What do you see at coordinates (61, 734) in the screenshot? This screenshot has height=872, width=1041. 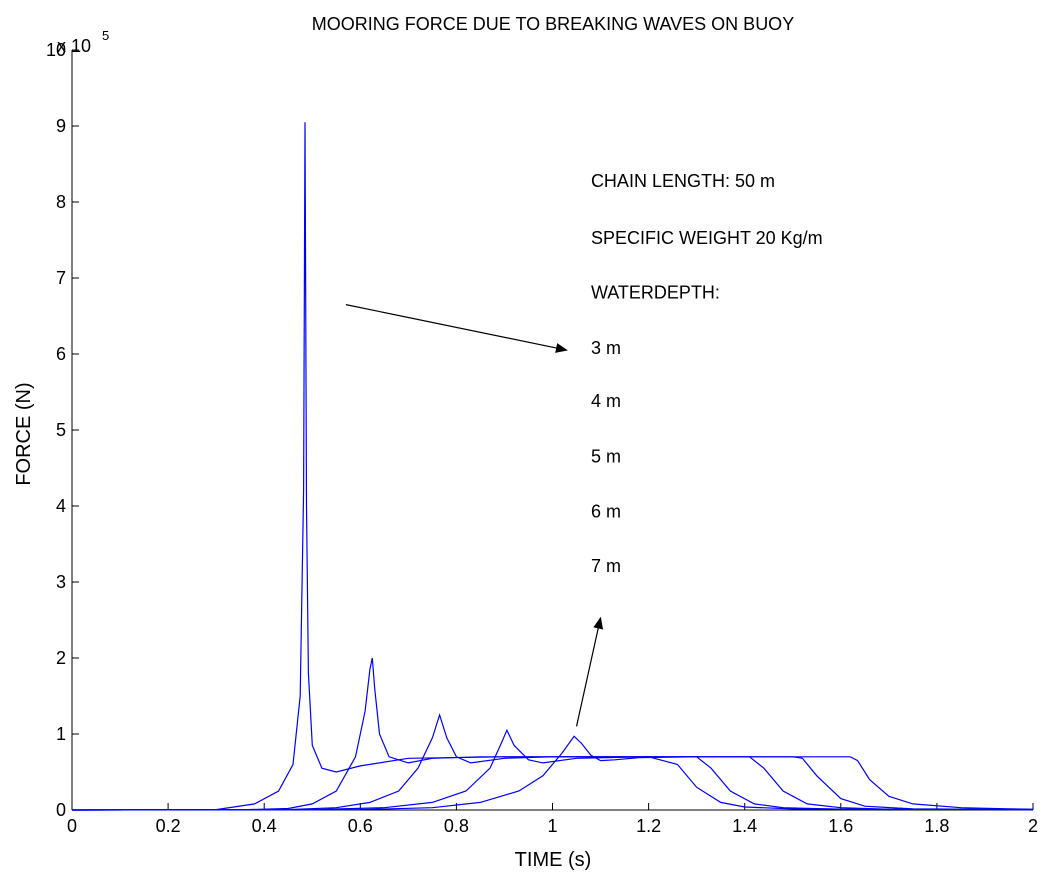 I see `y-tick-label: 1` at bounding box center [61, 734].